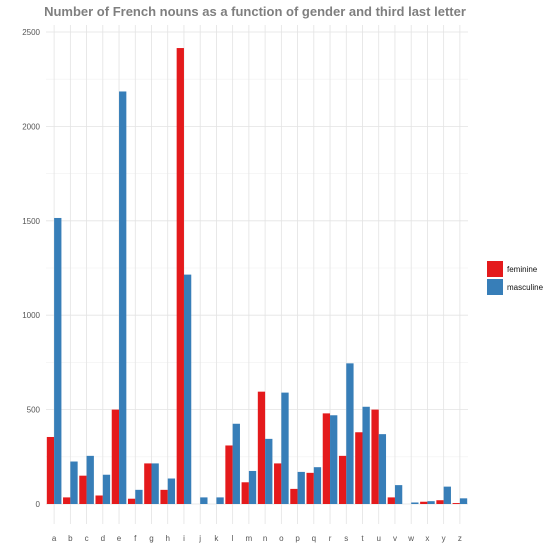 The width and height of the screenshot is (560, 560). I want to click on bar-feminine-r, so click(326, 458).